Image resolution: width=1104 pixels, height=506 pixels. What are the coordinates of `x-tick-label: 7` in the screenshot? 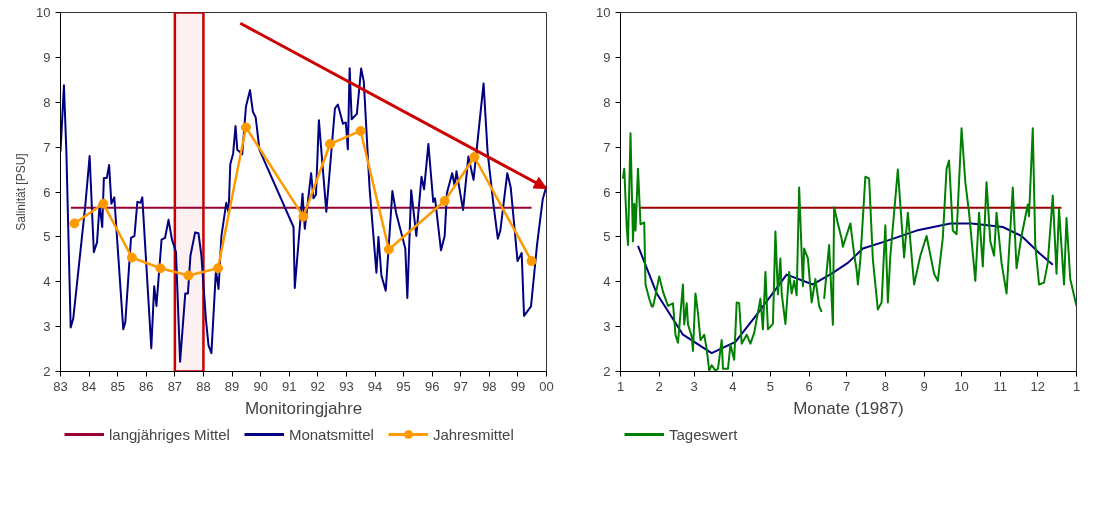 It's located at (847, 386).